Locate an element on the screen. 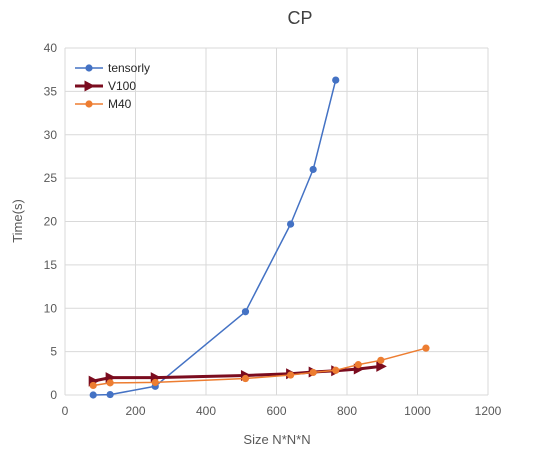  x-tick-label: 800 is located at coordinates (347, 411).